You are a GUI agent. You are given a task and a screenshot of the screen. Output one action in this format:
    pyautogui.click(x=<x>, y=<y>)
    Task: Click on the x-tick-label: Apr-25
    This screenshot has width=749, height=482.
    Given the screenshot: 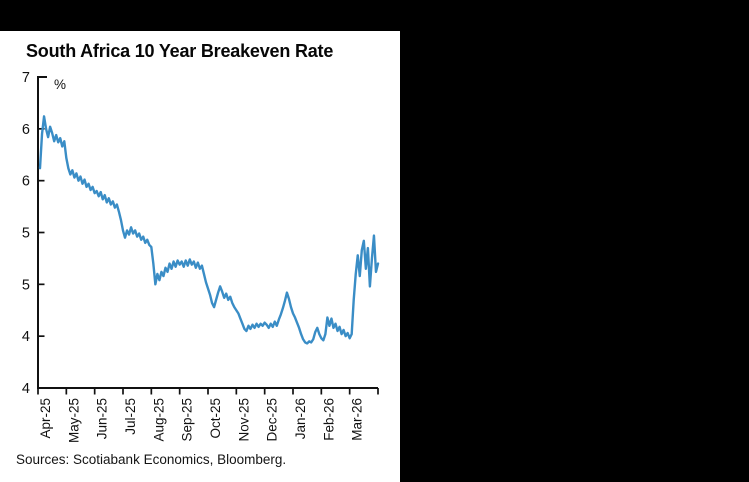 What is the action you would take?
    pyautogui.click(x=45, y=418)
    